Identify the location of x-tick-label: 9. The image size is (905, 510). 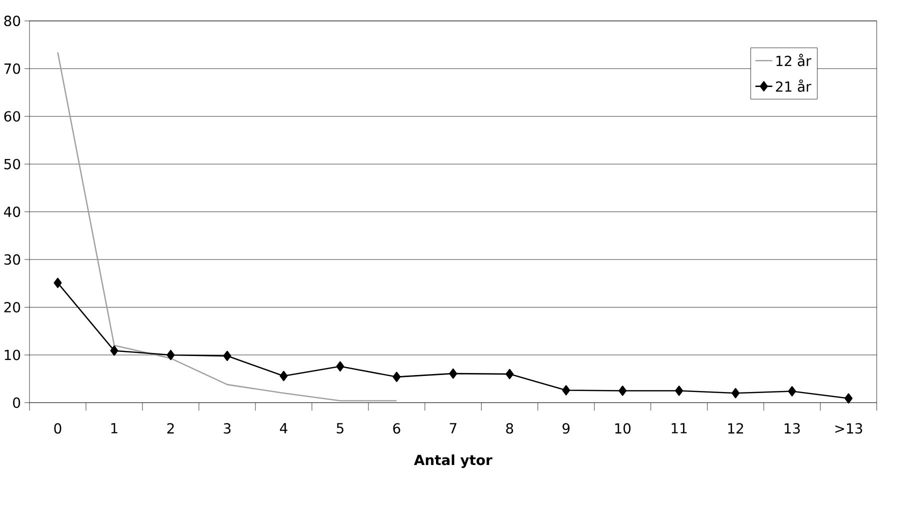
(566, 428).